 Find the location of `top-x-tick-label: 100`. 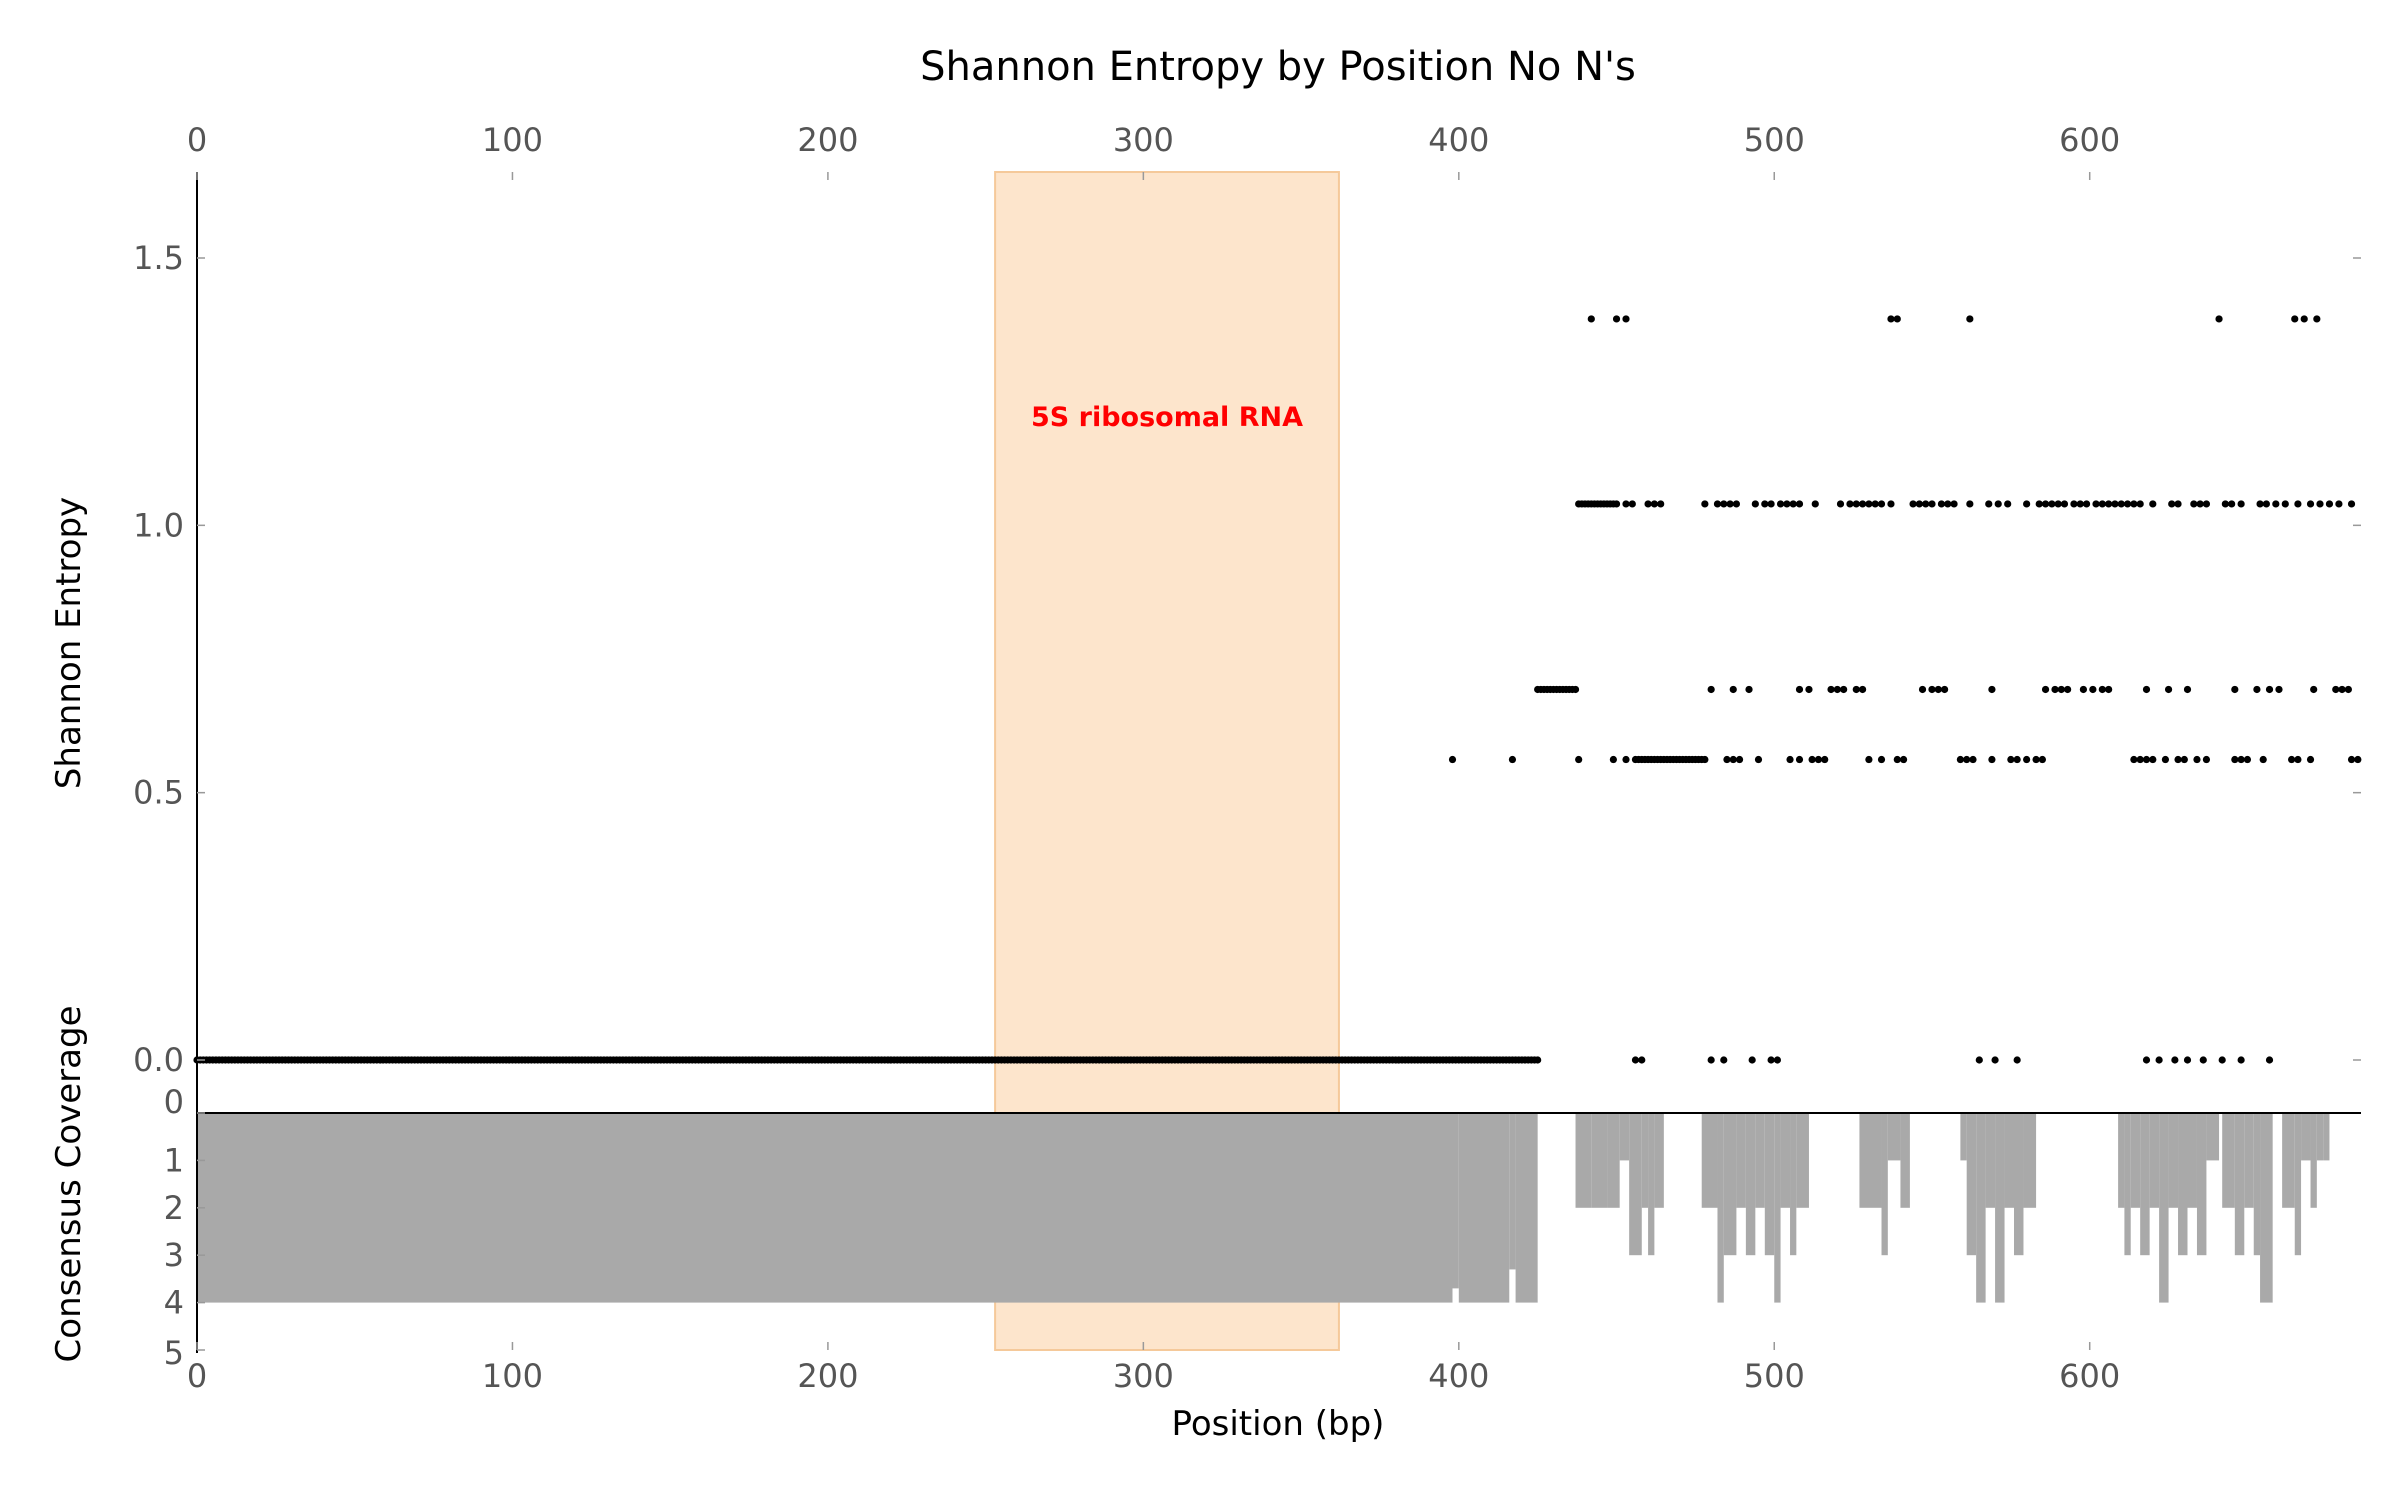

top-x-tick-label: 100 is located at coordinates (512, 140).